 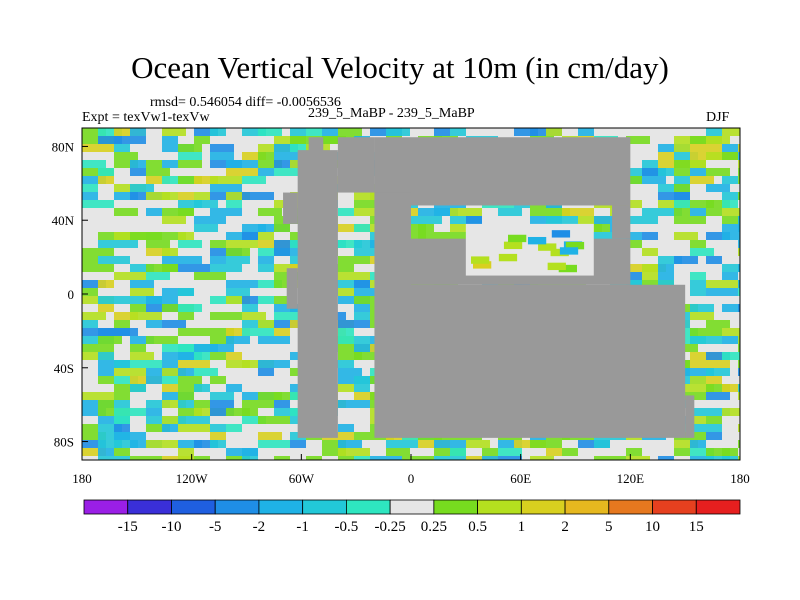 I want to click on y-tick-label: 40S, so click(x=64, y=368).